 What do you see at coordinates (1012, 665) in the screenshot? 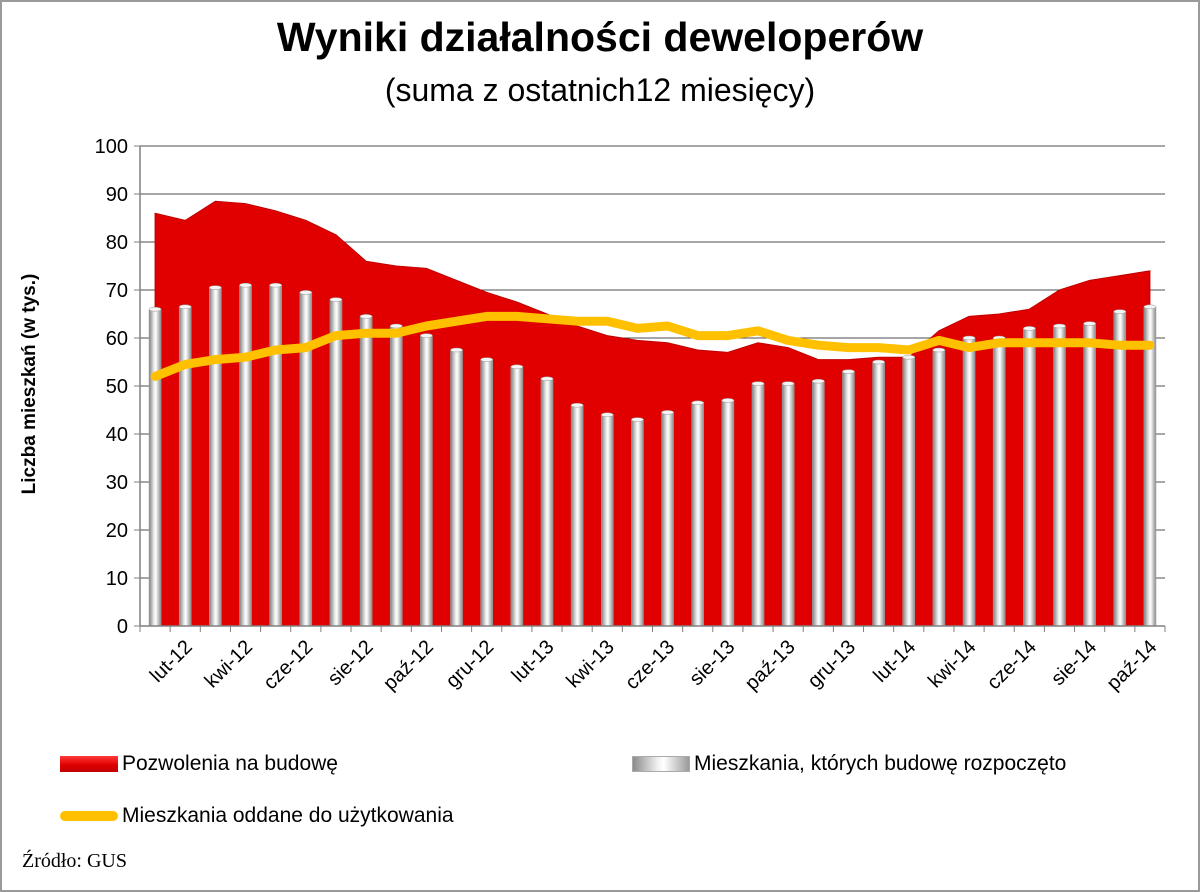
I see `x-tick-label: cze-14` at bounding box center [1012, 665].